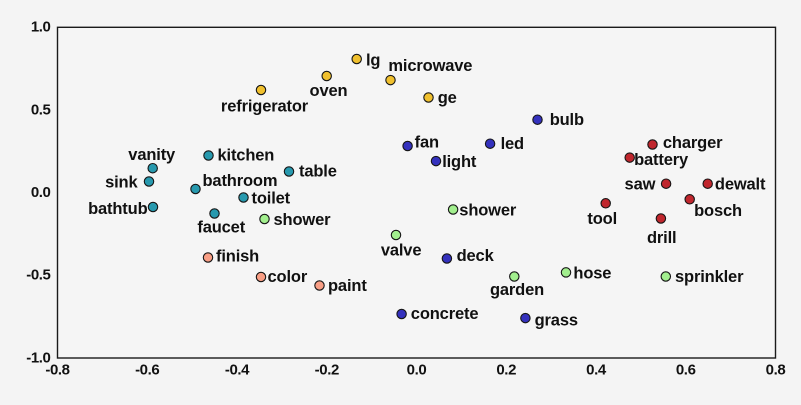 The image size is (801, 405). What do you see at coordinates (512, 144) in the screenshot?
I see `svg-text: led` at bounding box center [512, 144].